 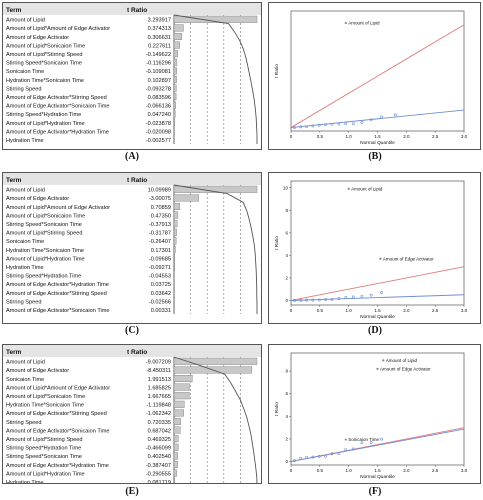 What do you see at coordinates (277, 243) in the screenshot?
I see `y-axis-label: t Ratio` at bounding box center [277, 243].